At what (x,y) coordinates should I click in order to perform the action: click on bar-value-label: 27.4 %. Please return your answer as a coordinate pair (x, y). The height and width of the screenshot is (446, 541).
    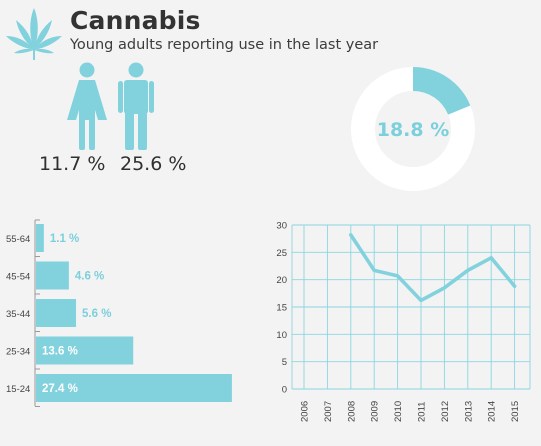
    Looking at the image, I should click on (60, 389).